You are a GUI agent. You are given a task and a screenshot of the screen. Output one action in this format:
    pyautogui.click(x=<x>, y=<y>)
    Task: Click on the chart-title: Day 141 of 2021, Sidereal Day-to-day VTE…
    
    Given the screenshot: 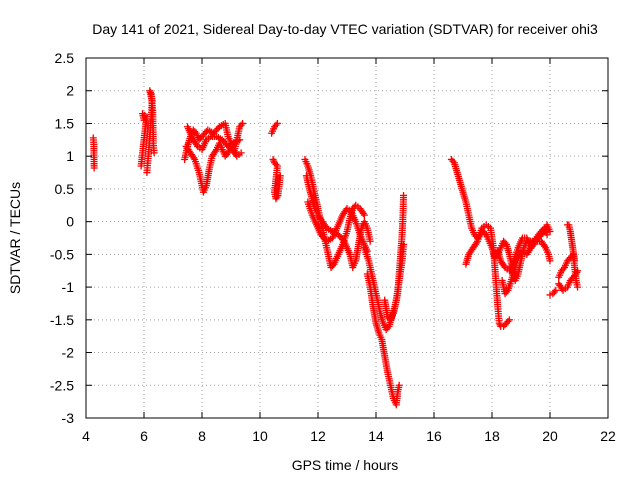 What is the action you would take?
    pyautogui.click(x=345, y=29)
    